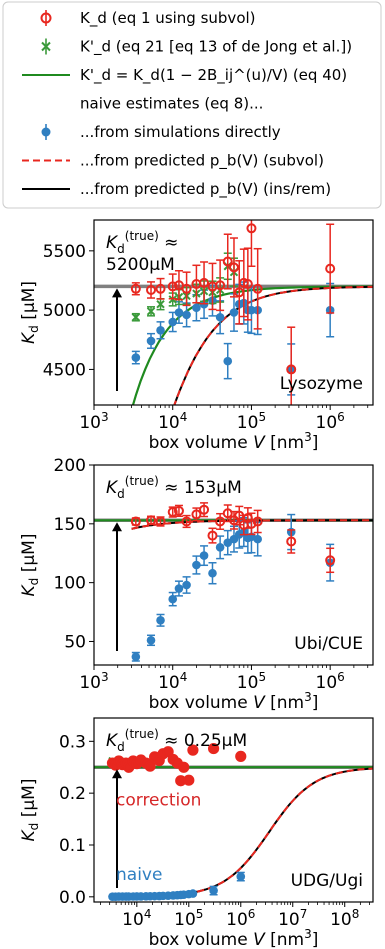 The width and height of the screenshot is (385, 949). I want to click on y-tick-label: 4500, so click(64, 370).